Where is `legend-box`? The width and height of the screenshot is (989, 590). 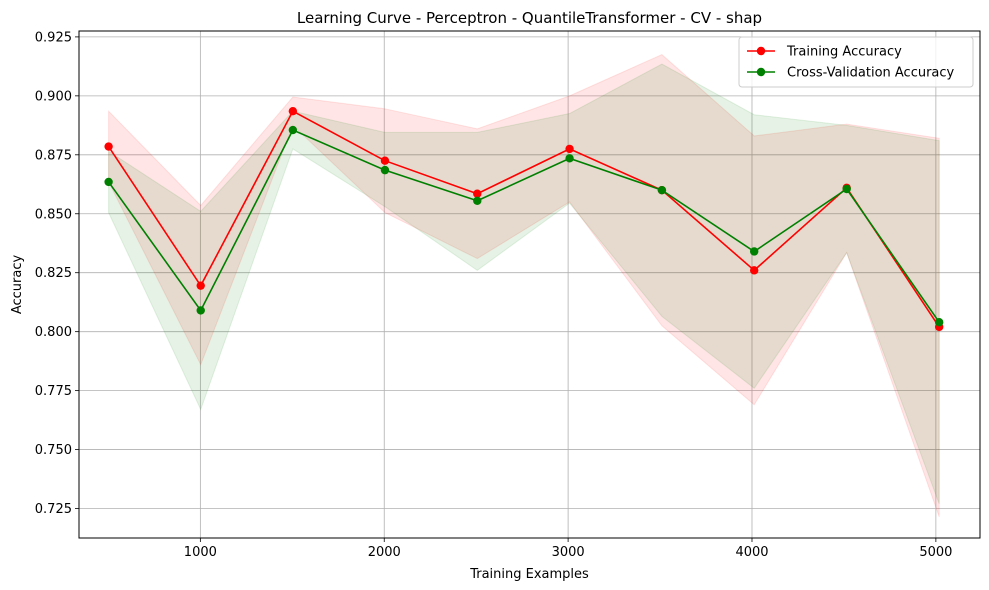
legend-box is located at coordinates (856, 62).